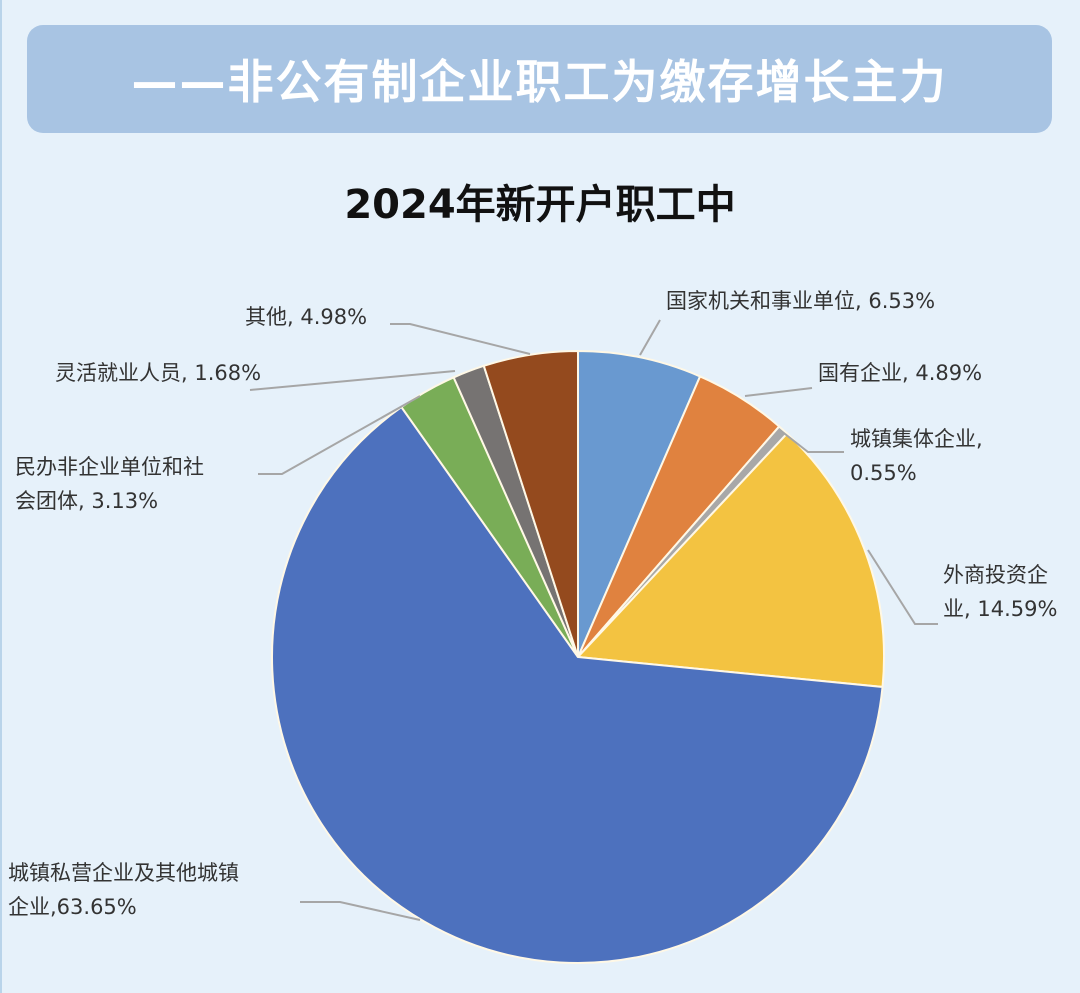 The height and width of the screenshot is (993, 1080). Describe the element at coordinates (109, 484) in the screenshot. I see `data-label: 民办非企业单位和社会团体, 3.13%` at that location.